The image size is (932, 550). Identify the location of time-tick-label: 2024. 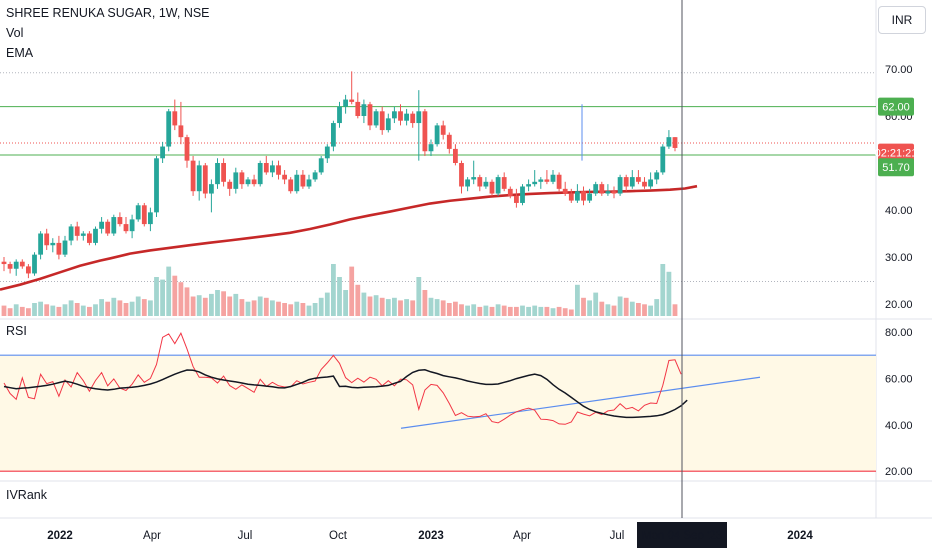
(800, 536).